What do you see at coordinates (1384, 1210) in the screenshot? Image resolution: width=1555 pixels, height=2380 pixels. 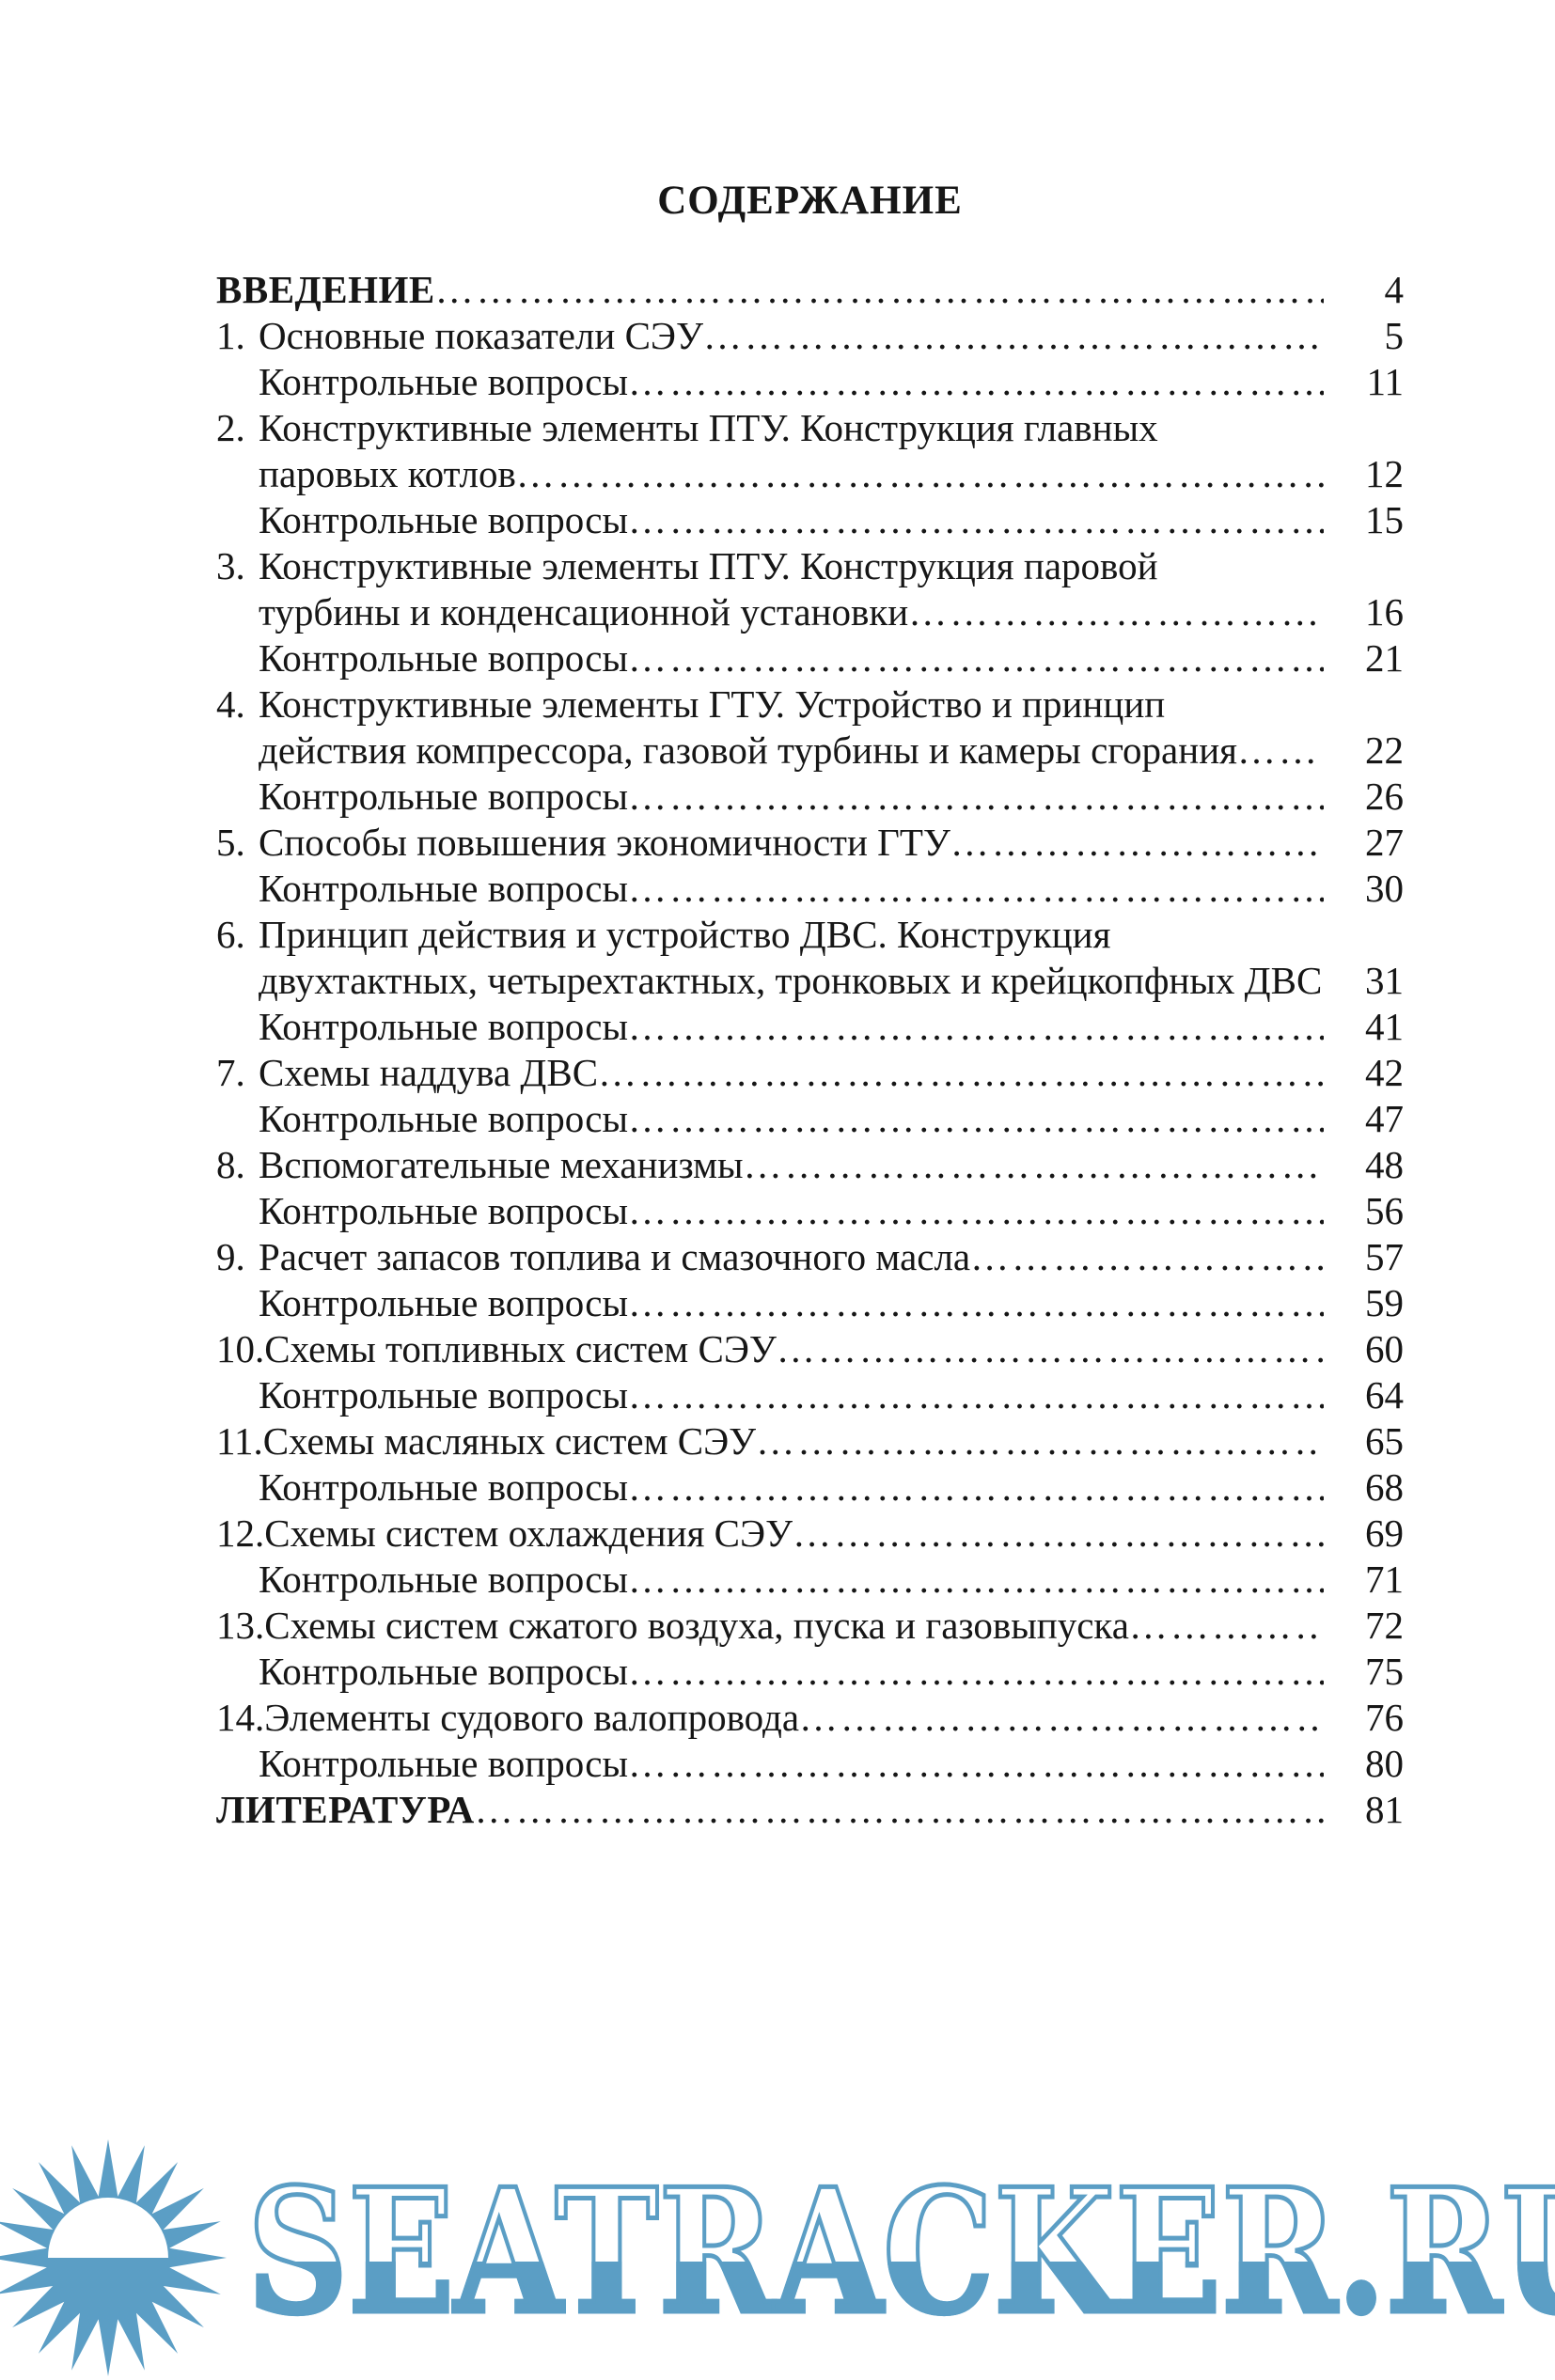 I see `toc-row-page: 56` at bounding box center [1384, 1210].